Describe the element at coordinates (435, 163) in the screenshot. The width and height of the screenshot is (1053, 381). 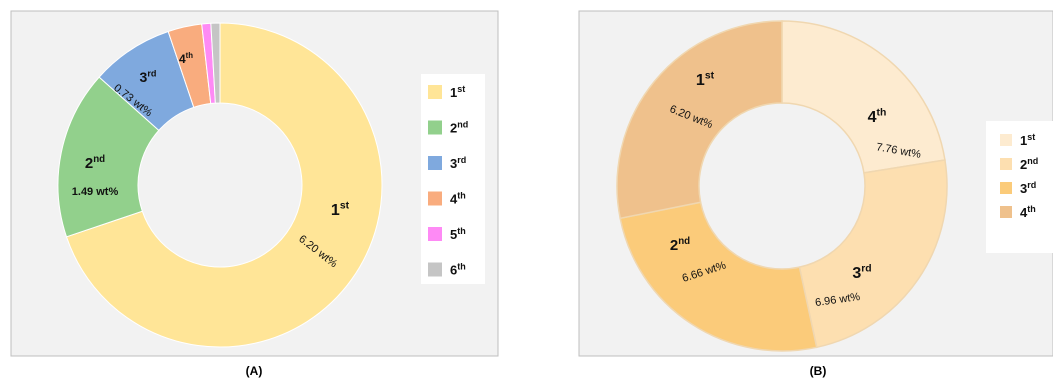
I see `chart-a-legend-swatch-3rd` at that location.